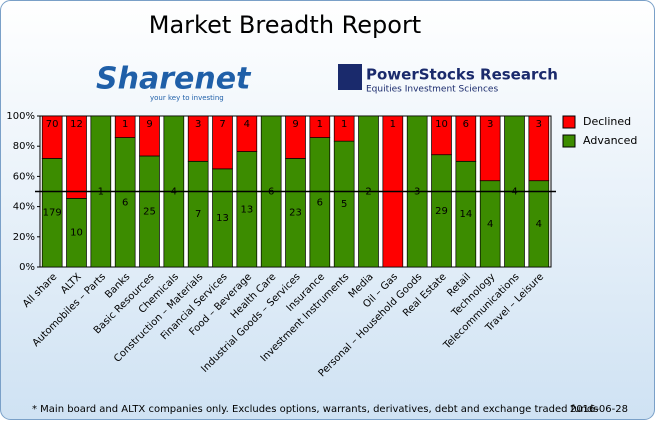  What do you see at coordinates (285, 25) in the screenshot?
I see `chart-title: Market Breadth Report` at bounding box center [285, 25].